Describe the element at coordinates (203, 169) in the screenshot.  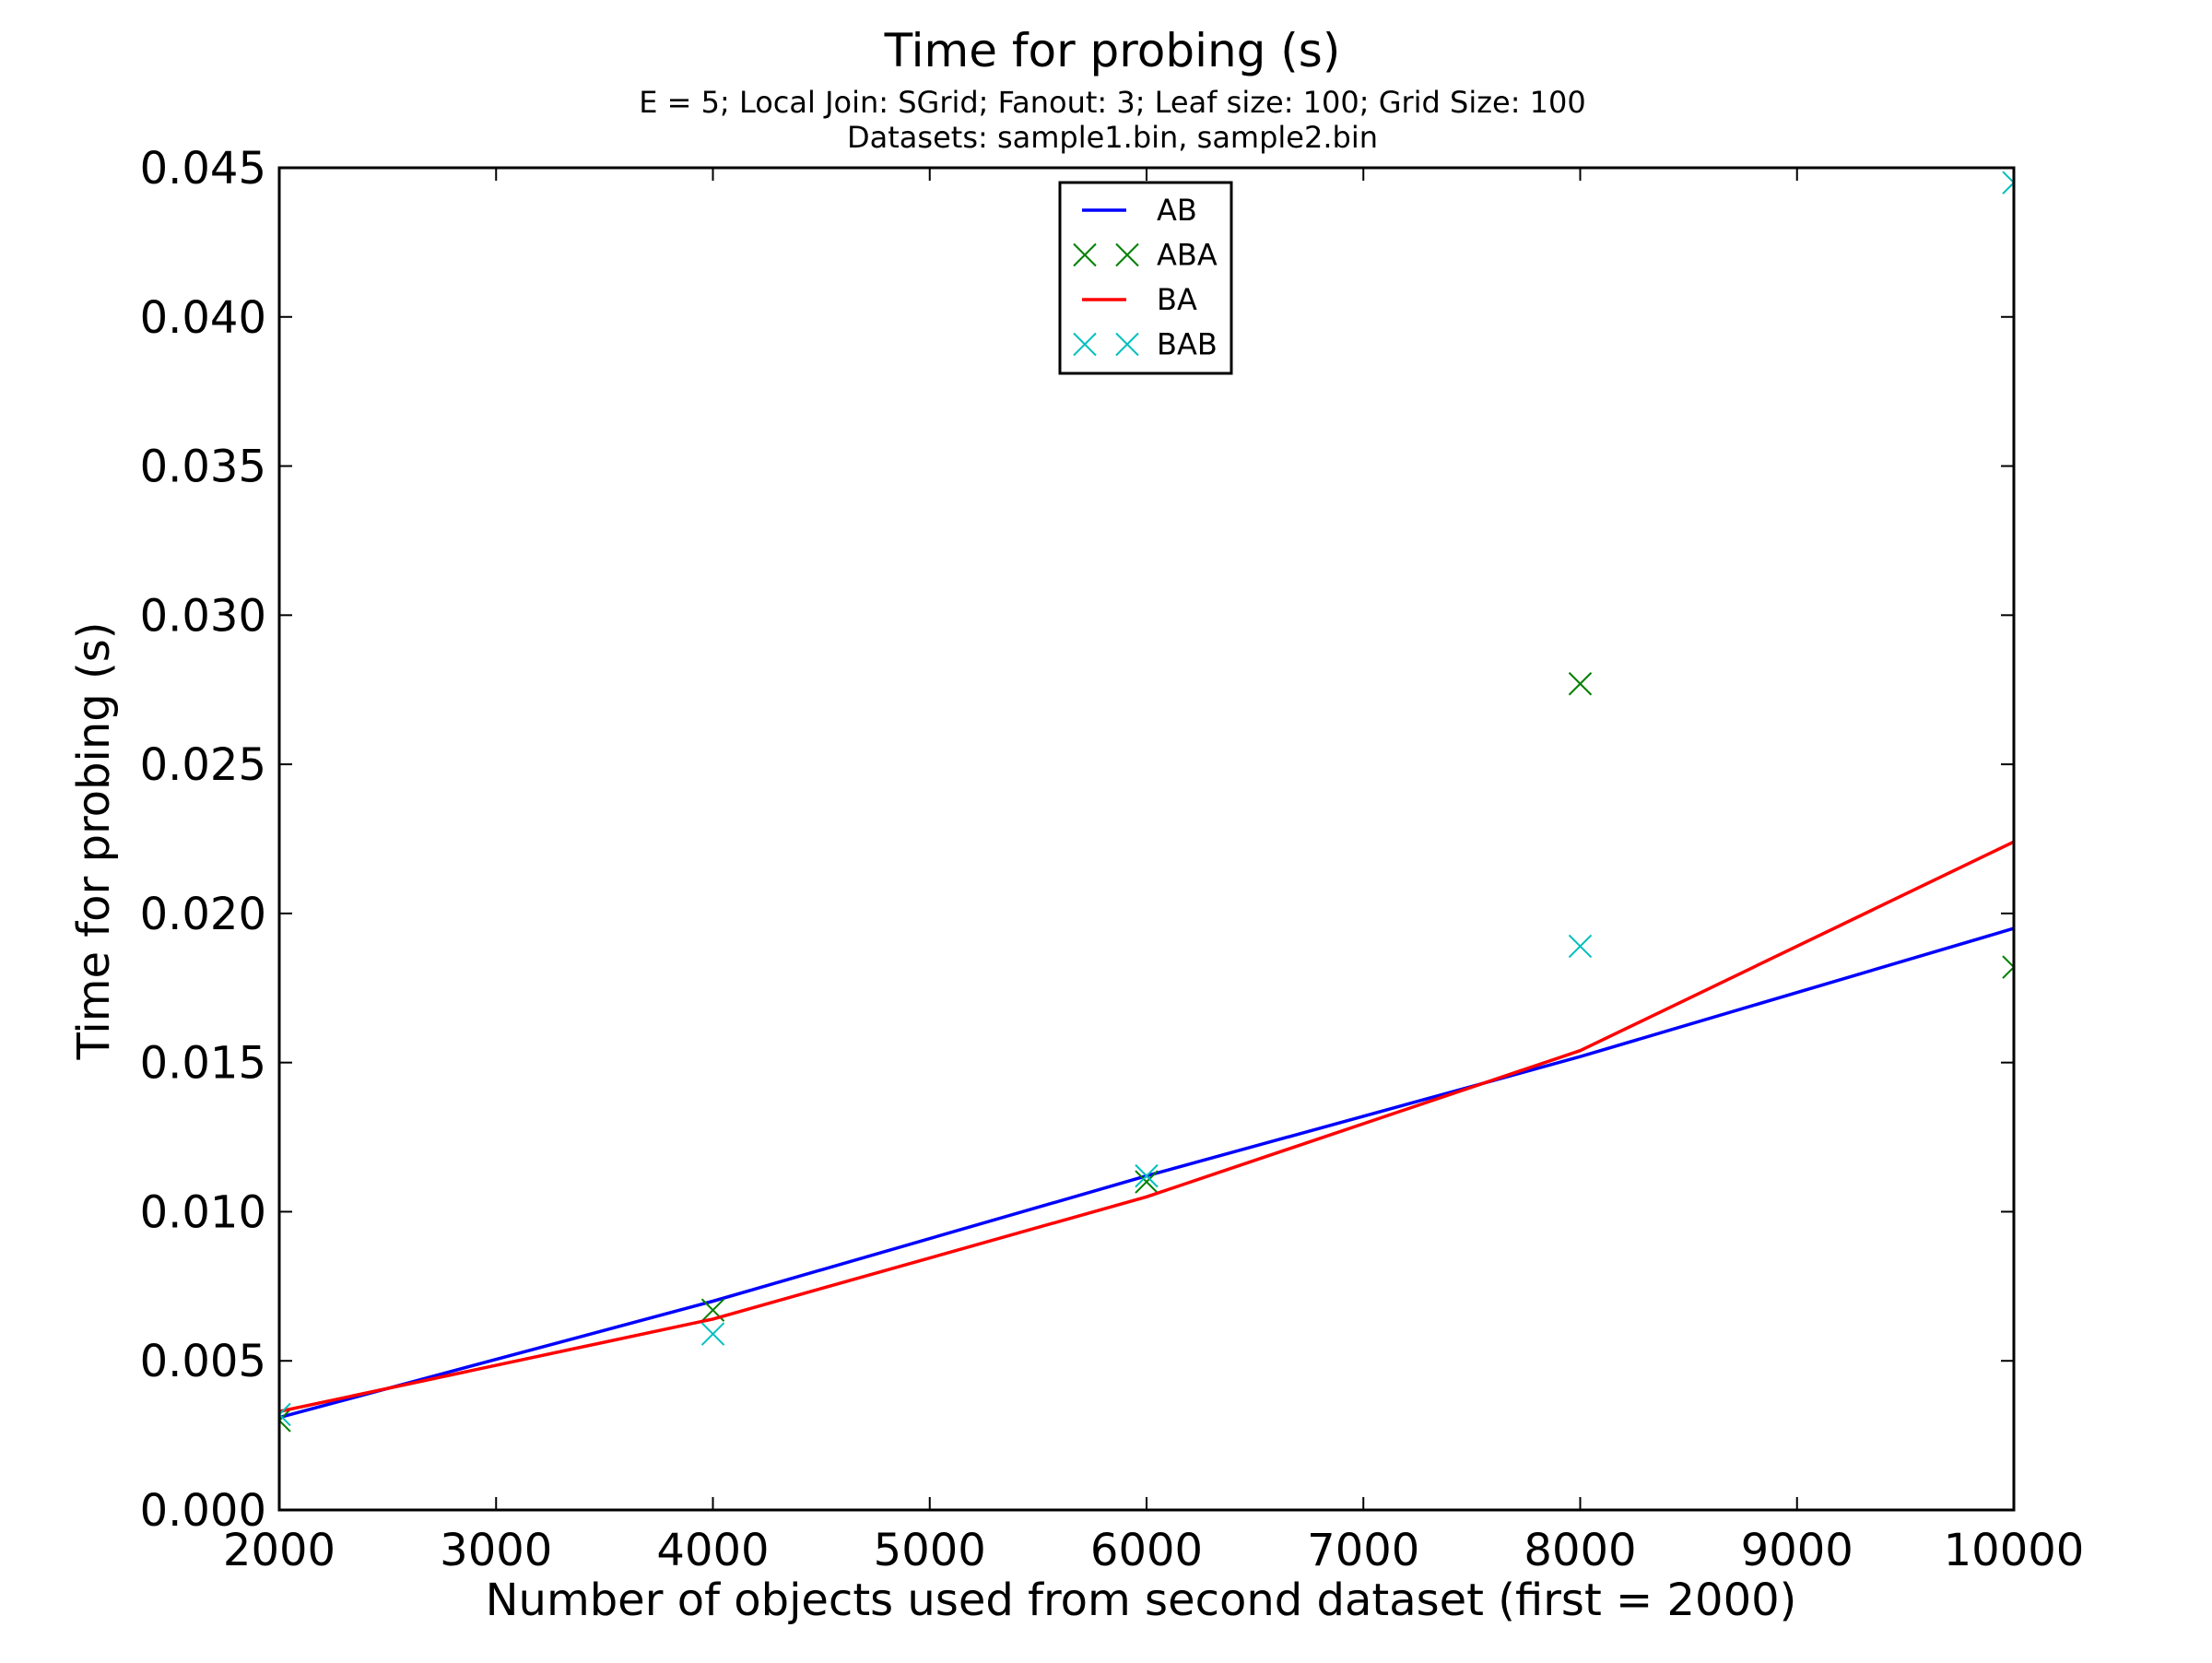
I see `y-tick-label: 0.045` at that location.